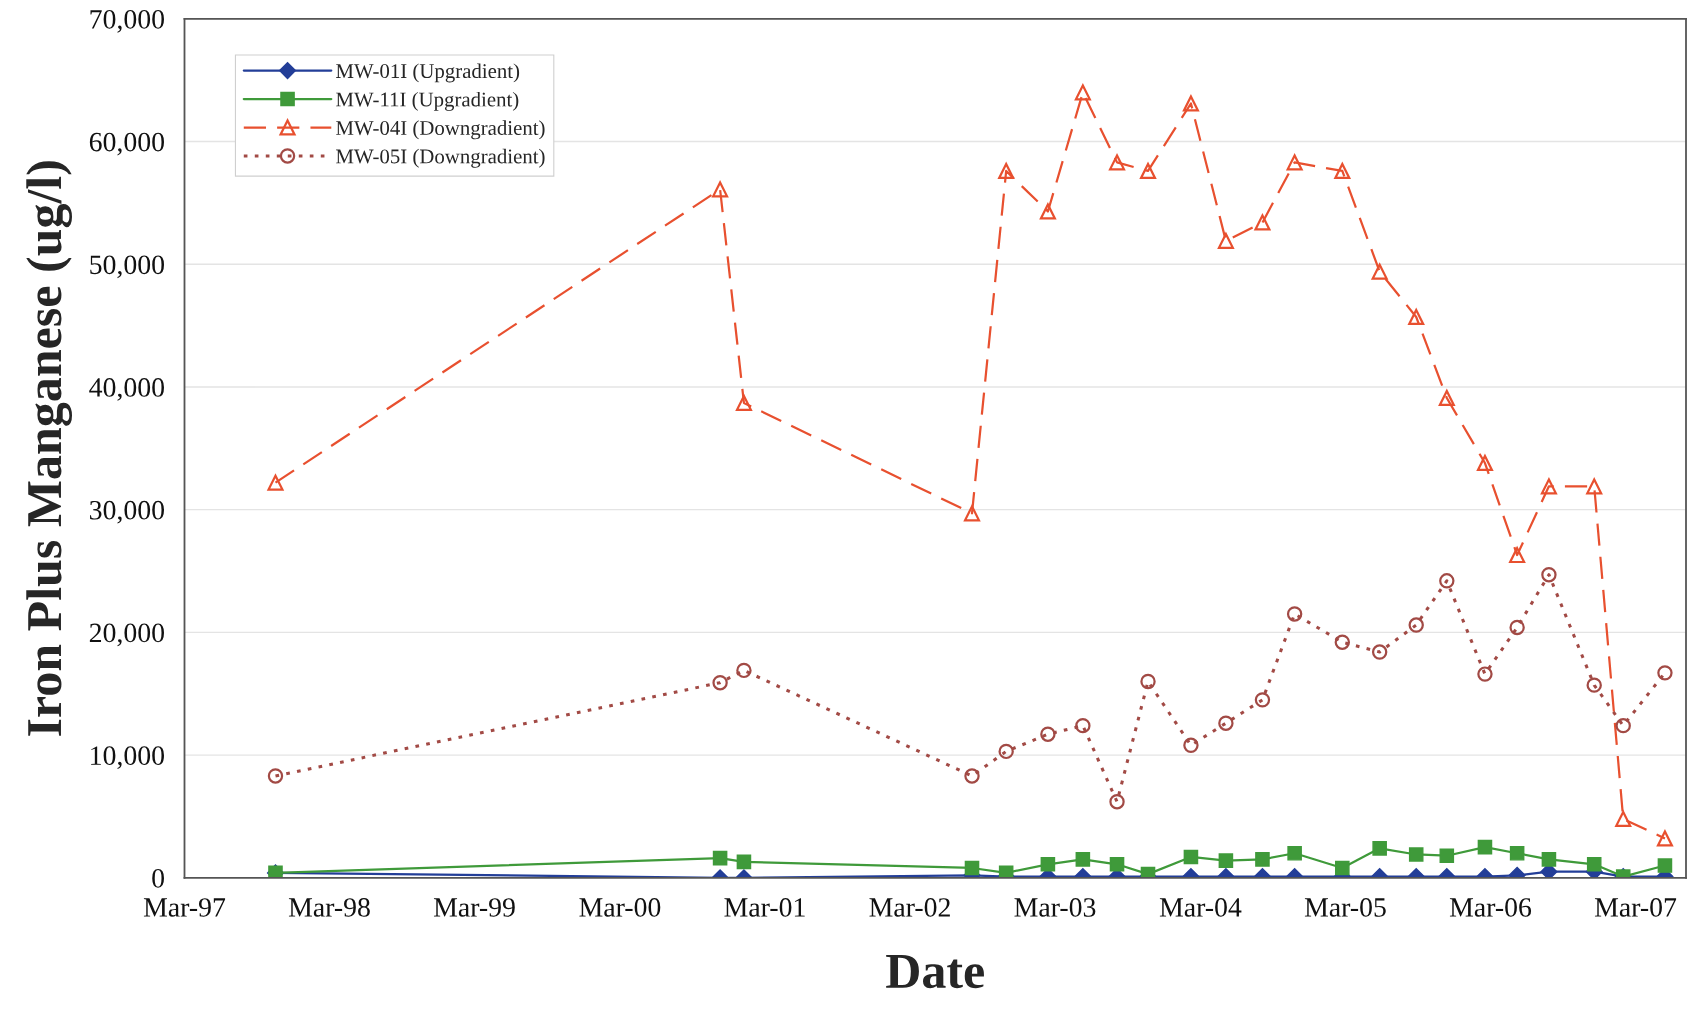 The height and width of the screenshot is (1015, 1695). I want to click on x-tick-label: Mar-99, so click(474, 907).